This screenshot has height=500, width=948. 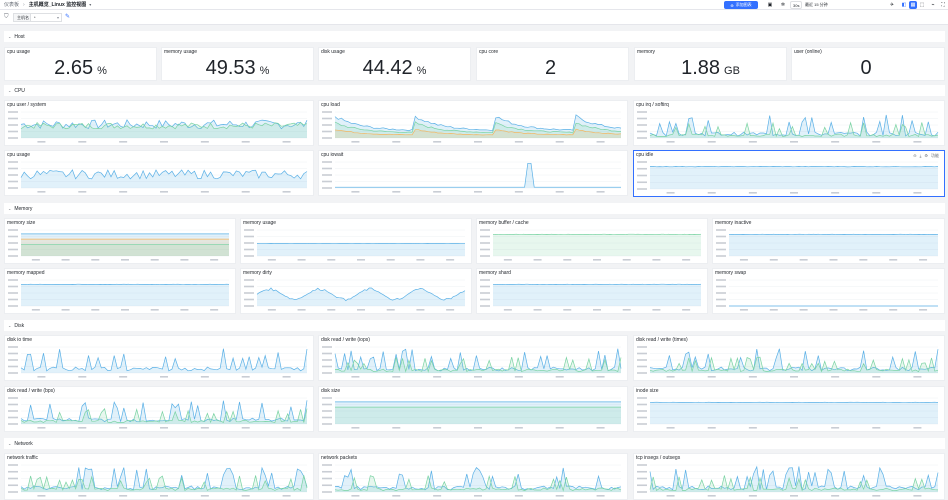 I want to click on zoom-icon: ⊖, so click(x=915, y=155).